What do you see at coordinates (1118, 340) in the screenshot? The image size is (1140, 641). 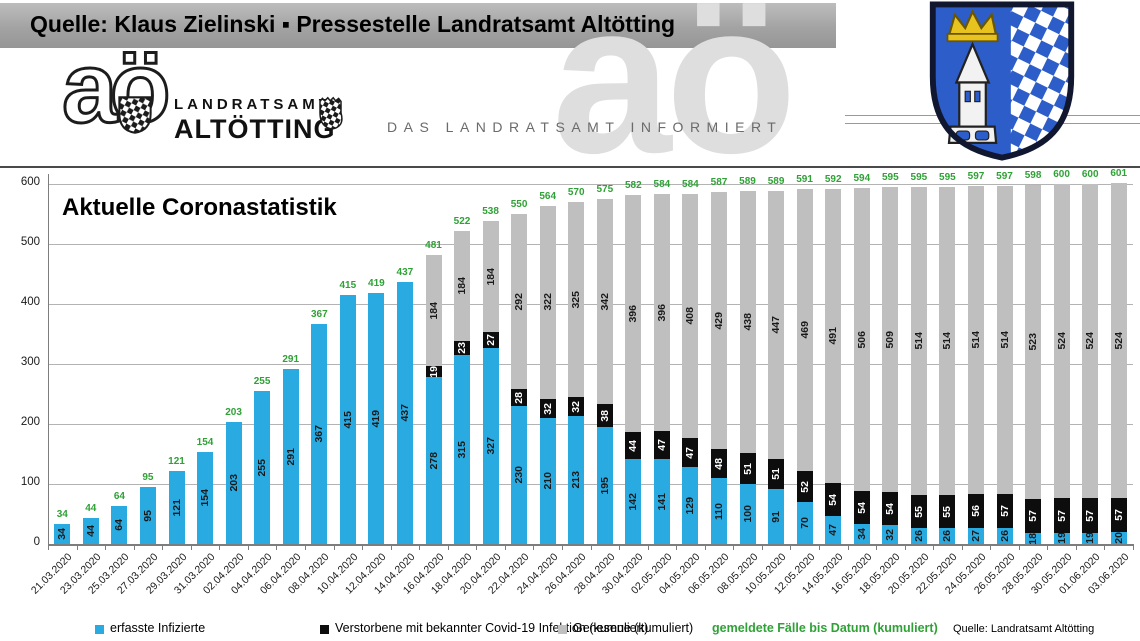 I see `bar-segment-genesene: 524` at bounding box center [1118, 340].